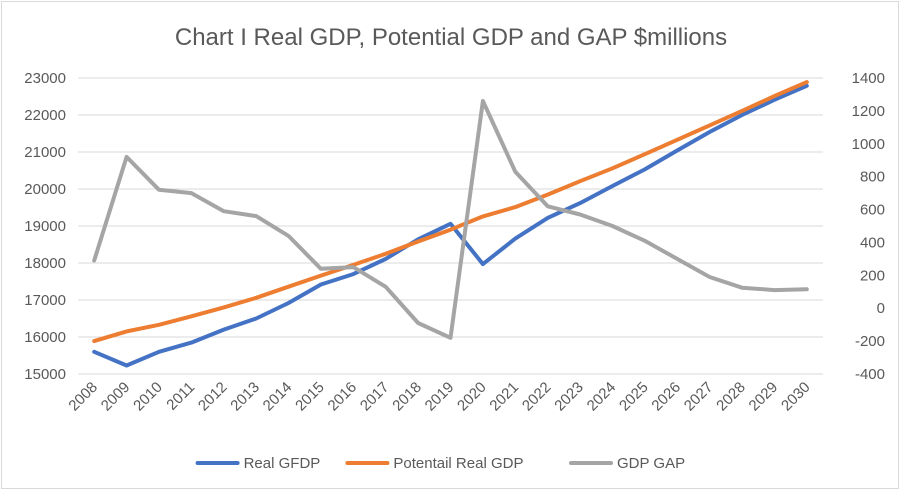  I want to click on y2-tick-label: 600, so click(872, 210).